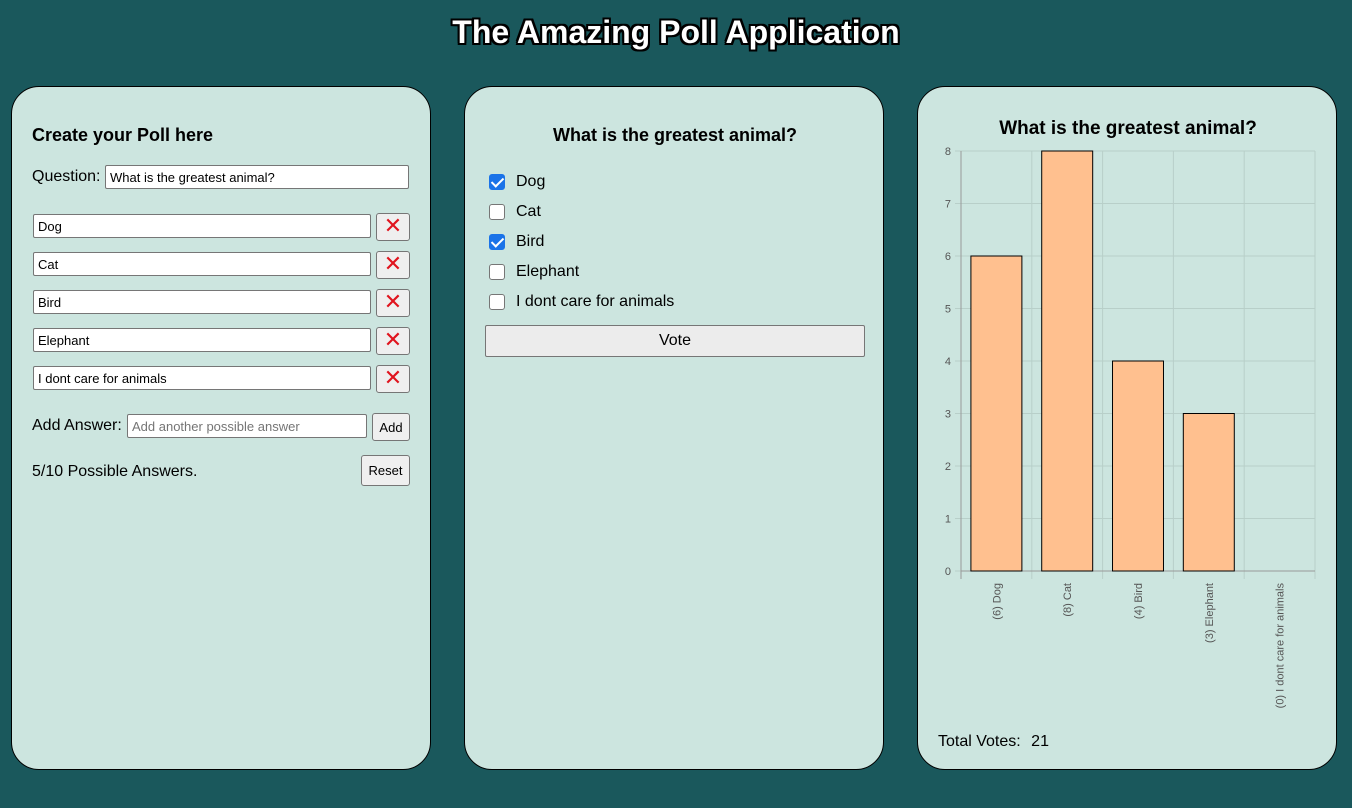  I want to click on y-tick-label: 1, so click(948, 520).